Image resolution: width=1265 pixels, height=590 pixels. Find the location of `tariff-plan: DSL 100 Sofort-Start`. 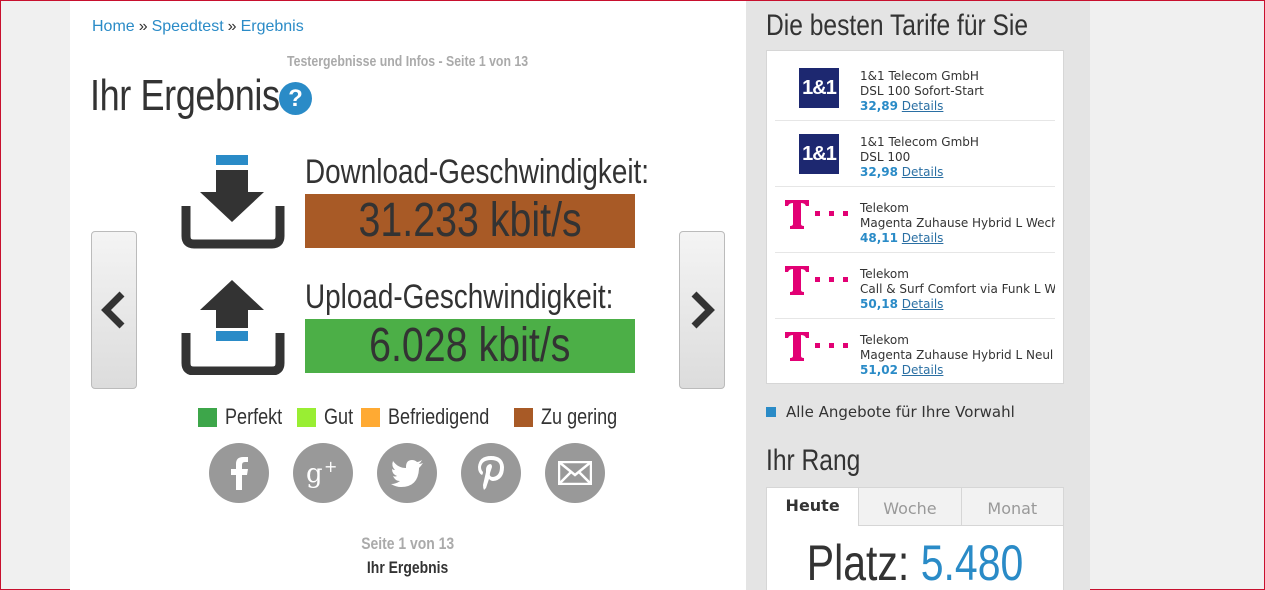

tariff-plan: DSL 100 Sofort-Start is located at coordinates (922, 91).